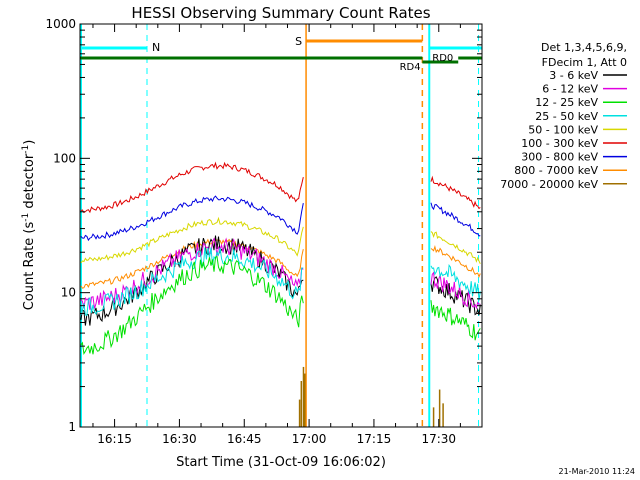 The width and height of the screenshot is (640, 480). I want to click on rd0-label: RD0, so click(442, 58).